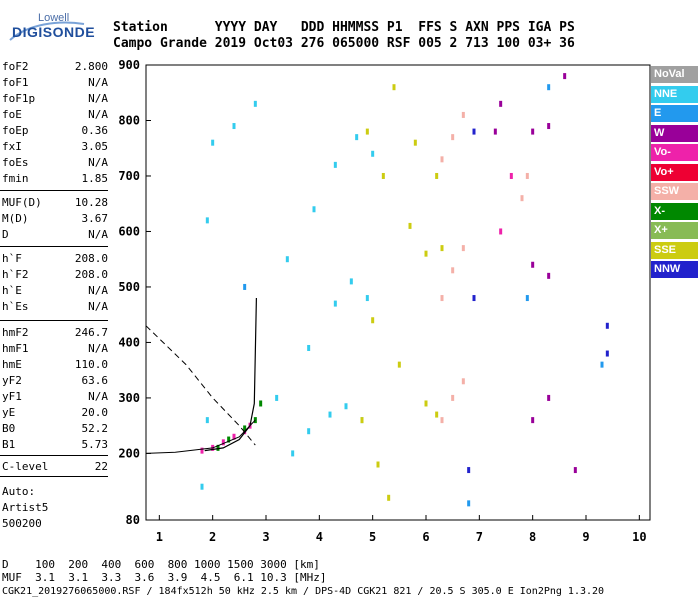 This screenshot has width=700, height=600. Describe the element at coordinates (55, 68) in the screenshot. I see `param-row-fof2: foF2 2.800` at that location.